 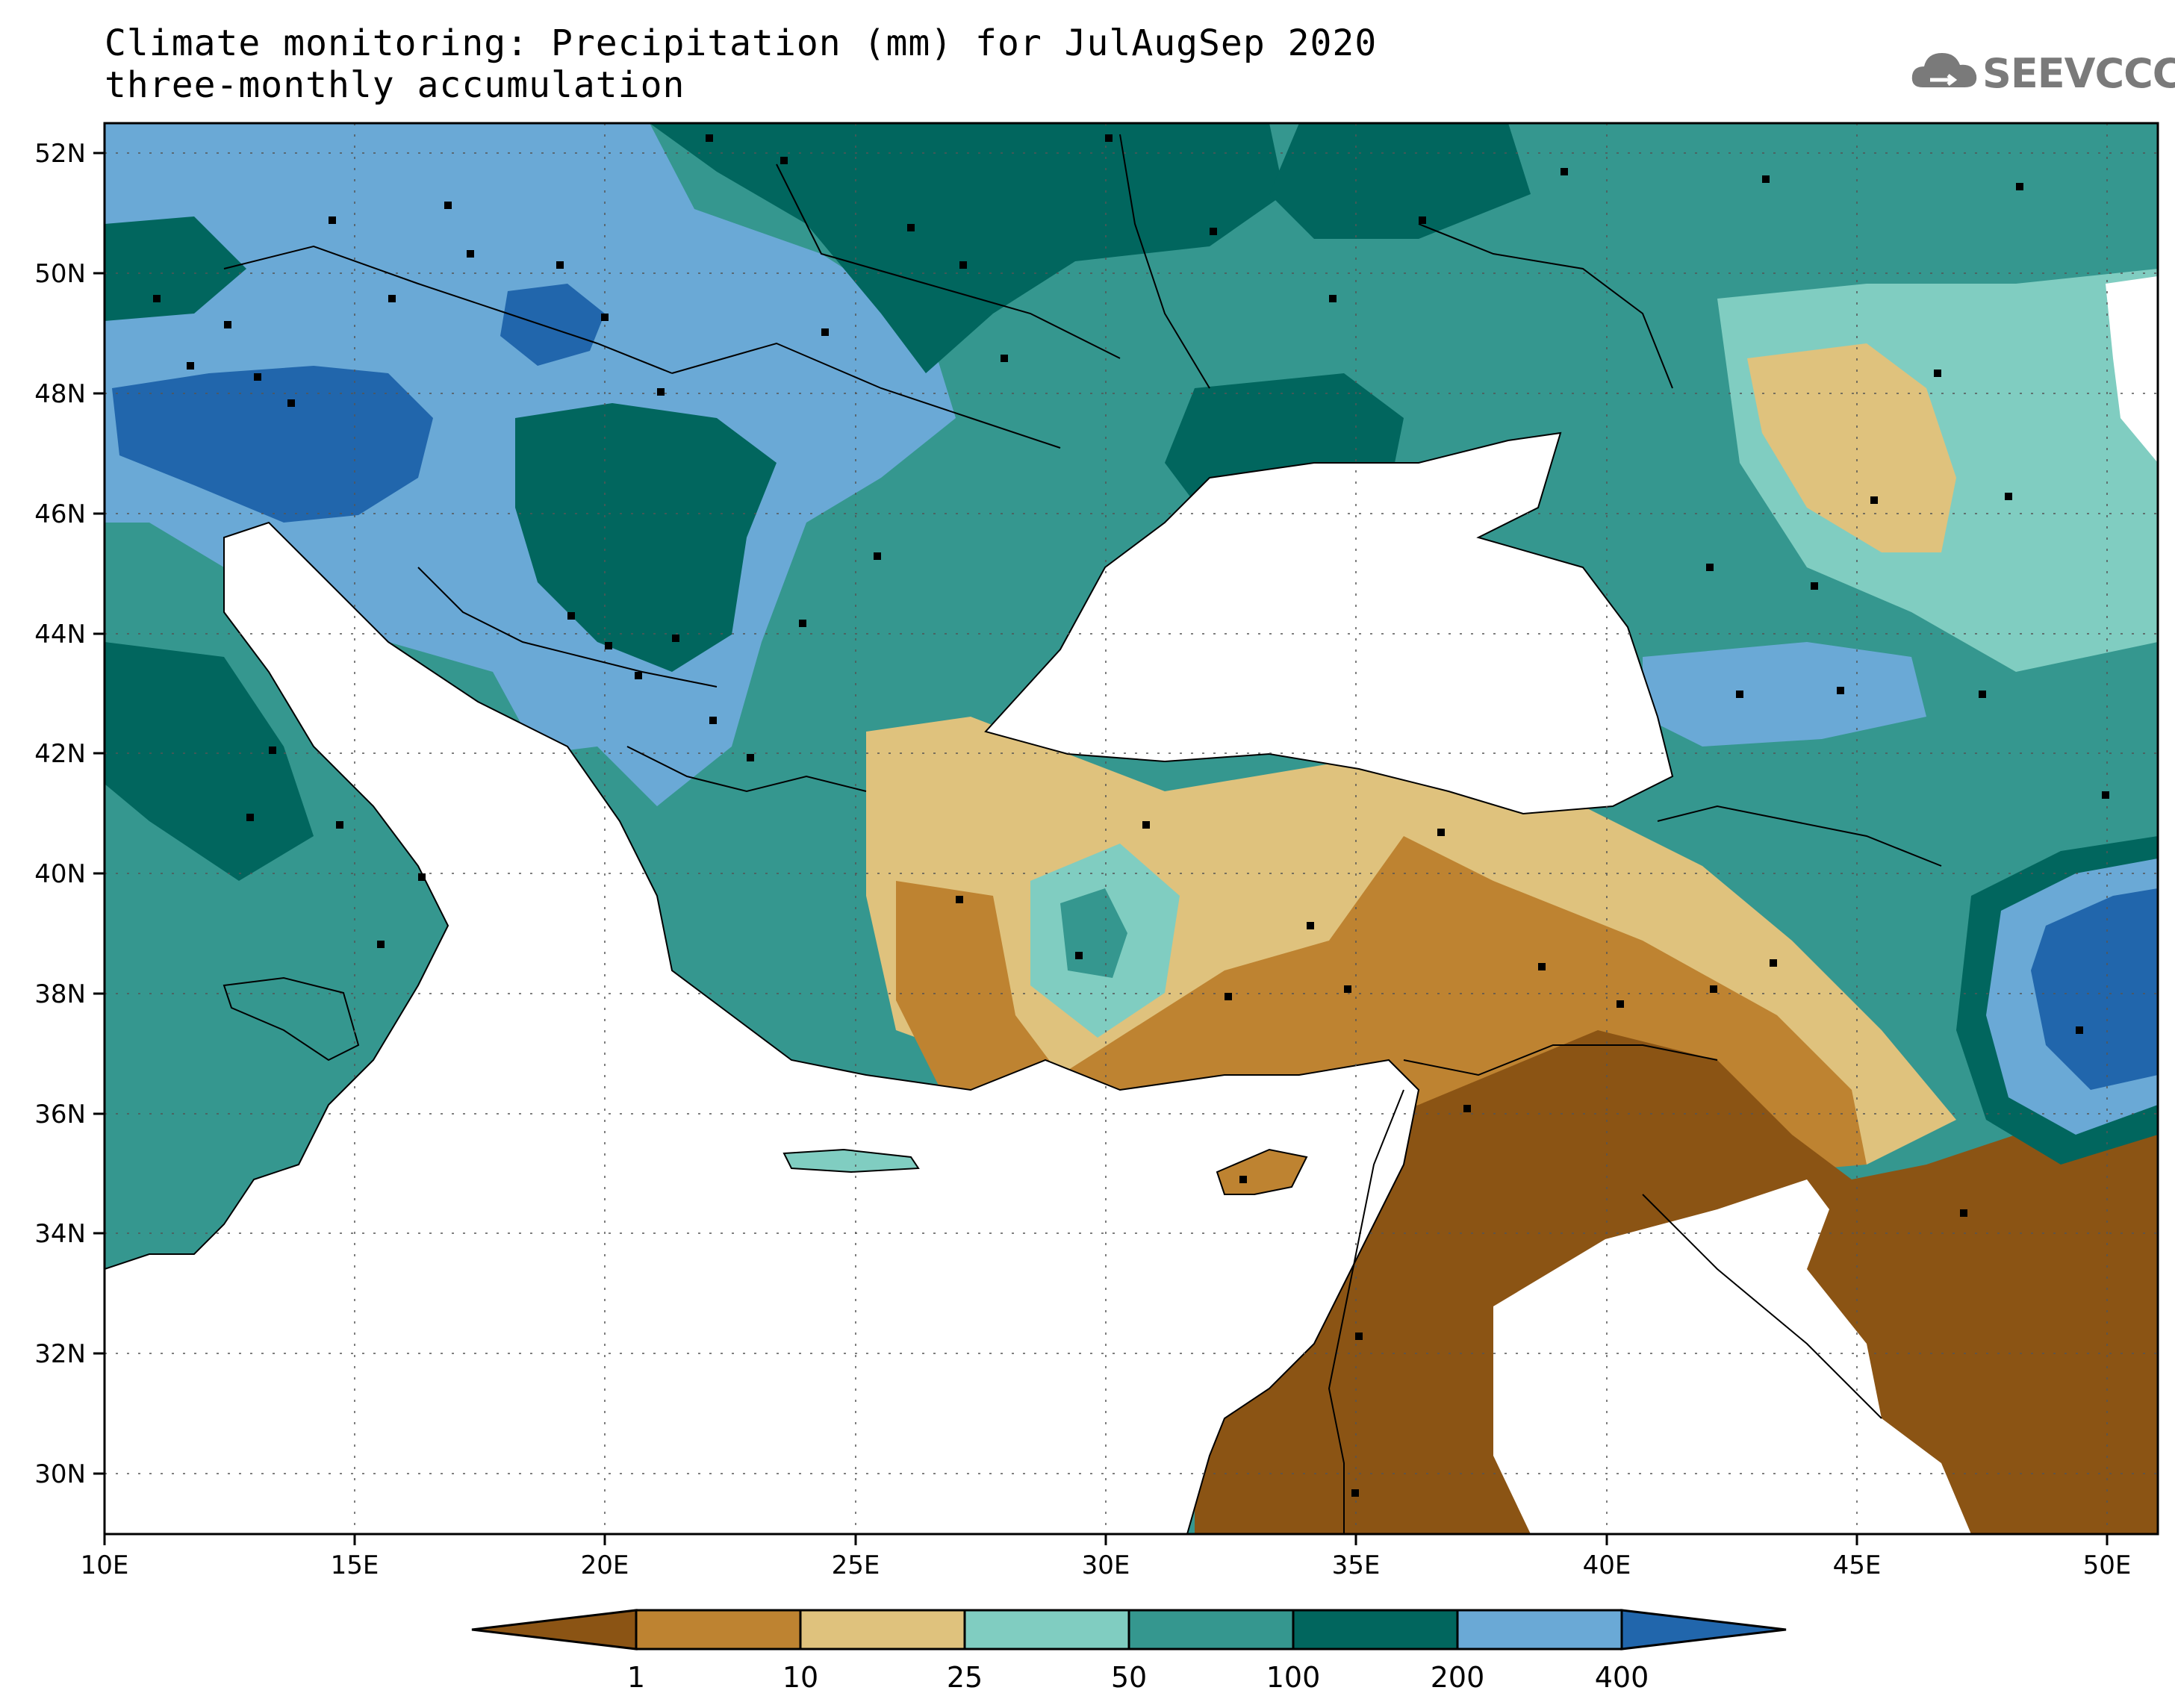 I want to click on x-axis-labels: 10E 15E 20E 25E 30E 35E 40E 45E 50E, so click(x=1106, y=1565).